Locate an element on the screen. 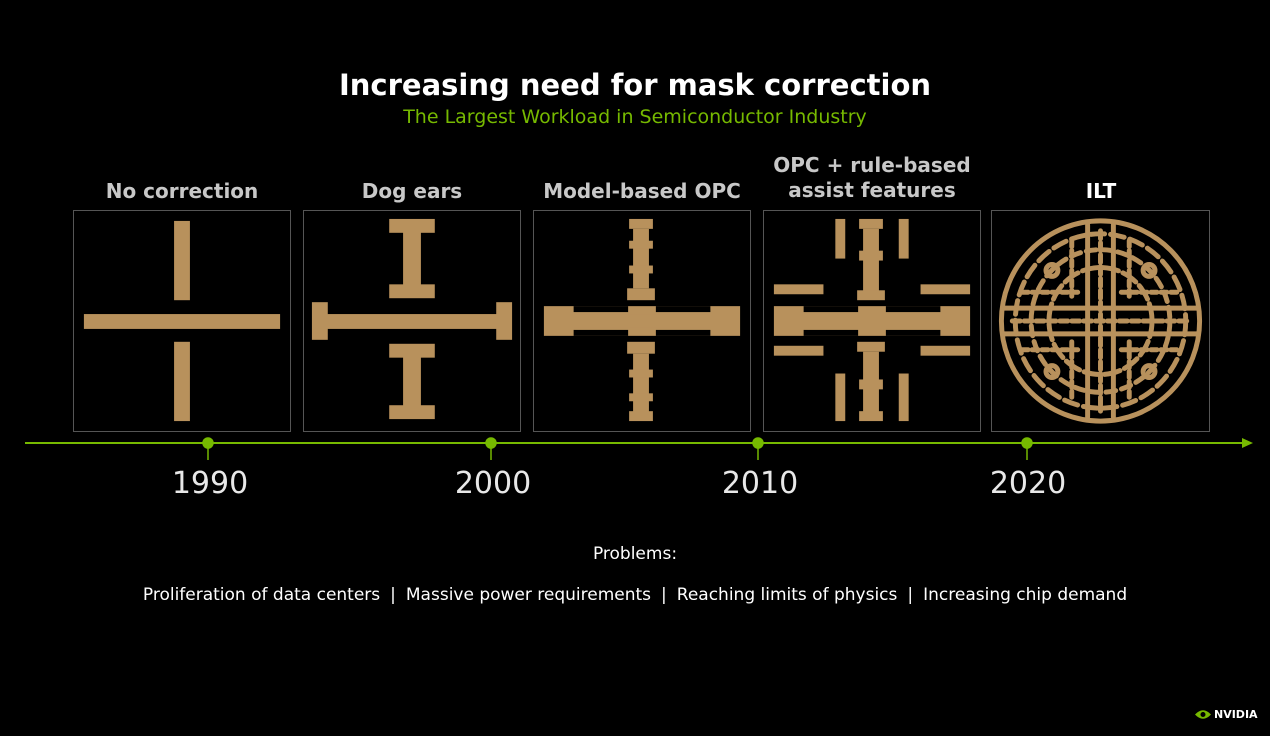 This screenshot has height=736, width=1270. logo-text: NVIDIA is located at coordinates (1236, 714).